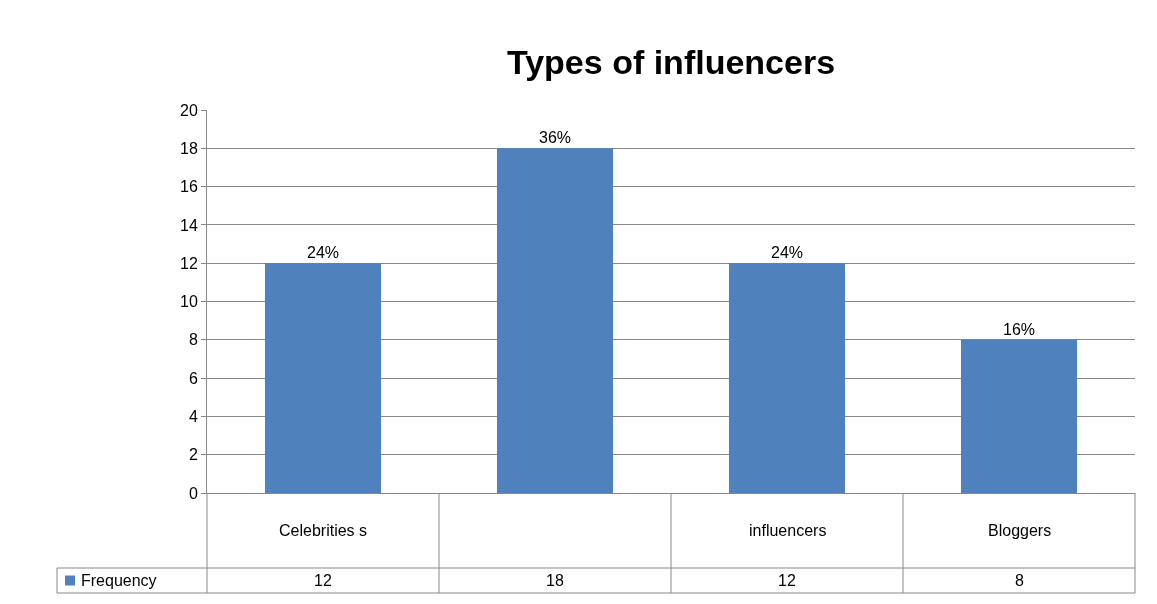 Image resolution: width=1157 pixels, height=604 pixels. What do you see at coordinates (193, 340) in the screenshot?
I see `y-tick-label: 8` at bounding box center [193, 340].